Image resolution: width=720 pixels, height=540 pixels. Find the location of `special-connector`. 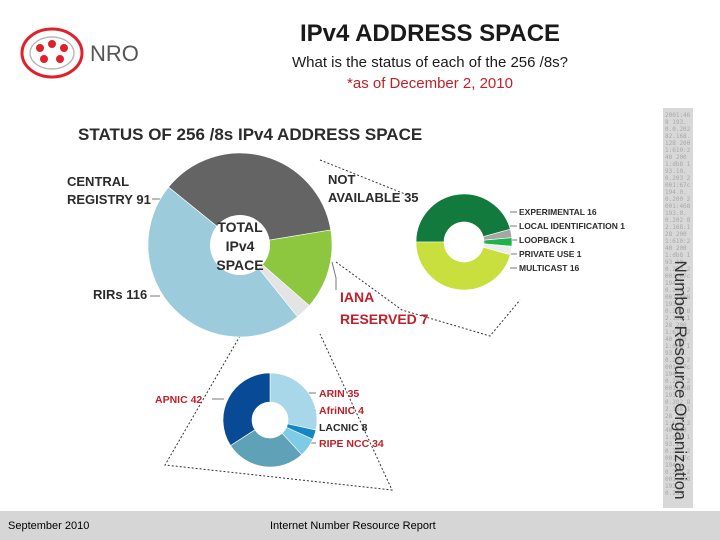

special-connector is located at coordinates (420, 248).